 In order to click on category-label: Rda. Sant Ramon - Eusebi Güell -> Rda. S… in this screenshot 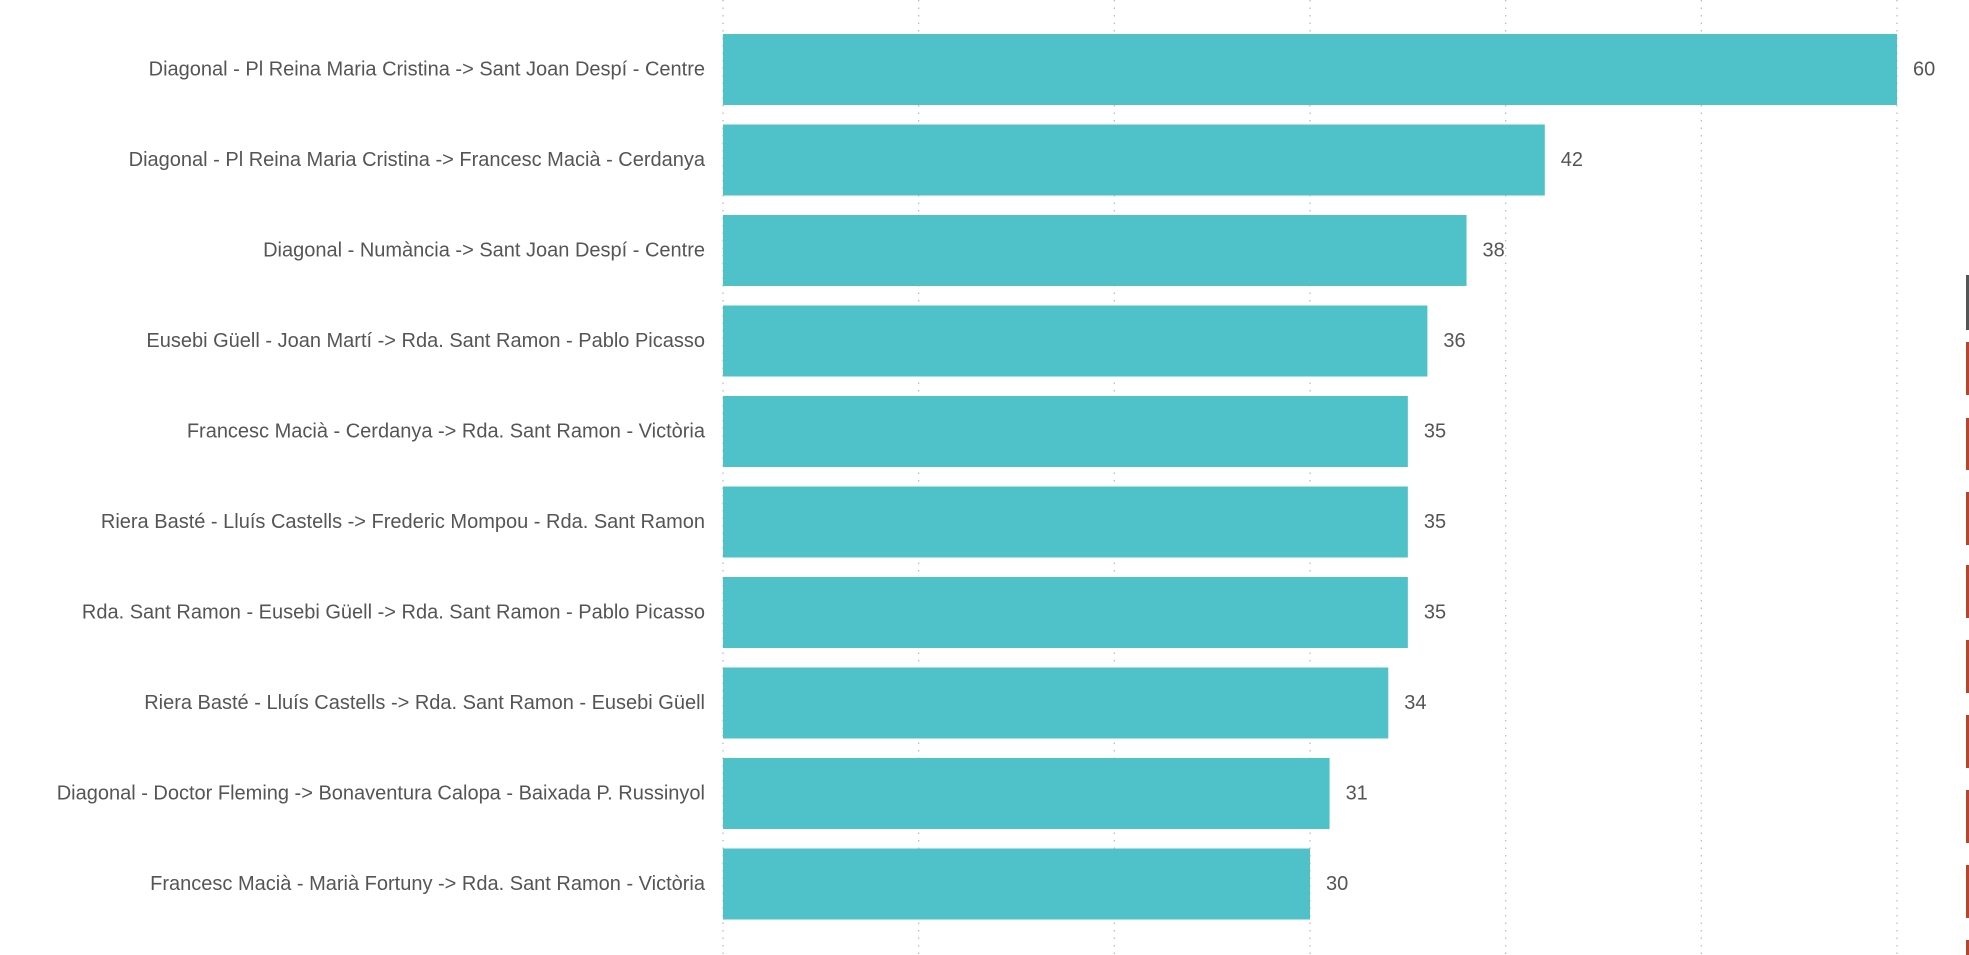, I will do `click(393, 613)`.